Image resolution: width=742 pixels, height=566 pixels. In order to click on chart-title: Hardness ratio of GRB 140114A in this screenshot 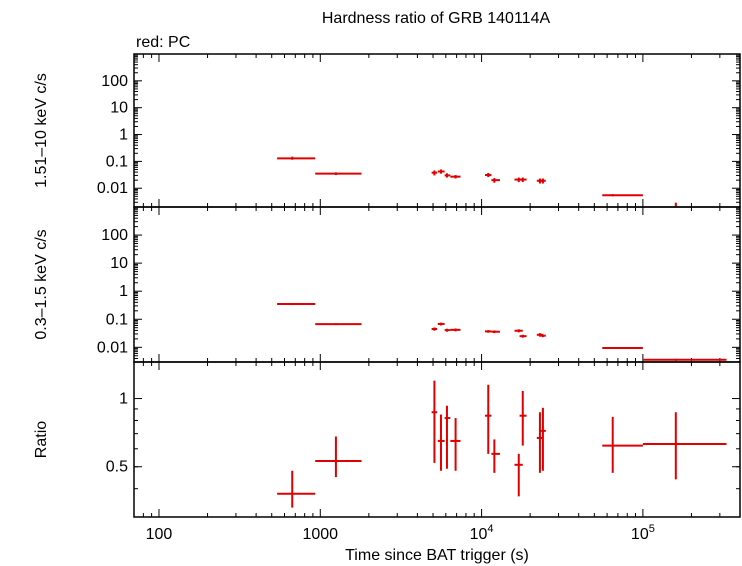, I will do `click(436, 18)`.